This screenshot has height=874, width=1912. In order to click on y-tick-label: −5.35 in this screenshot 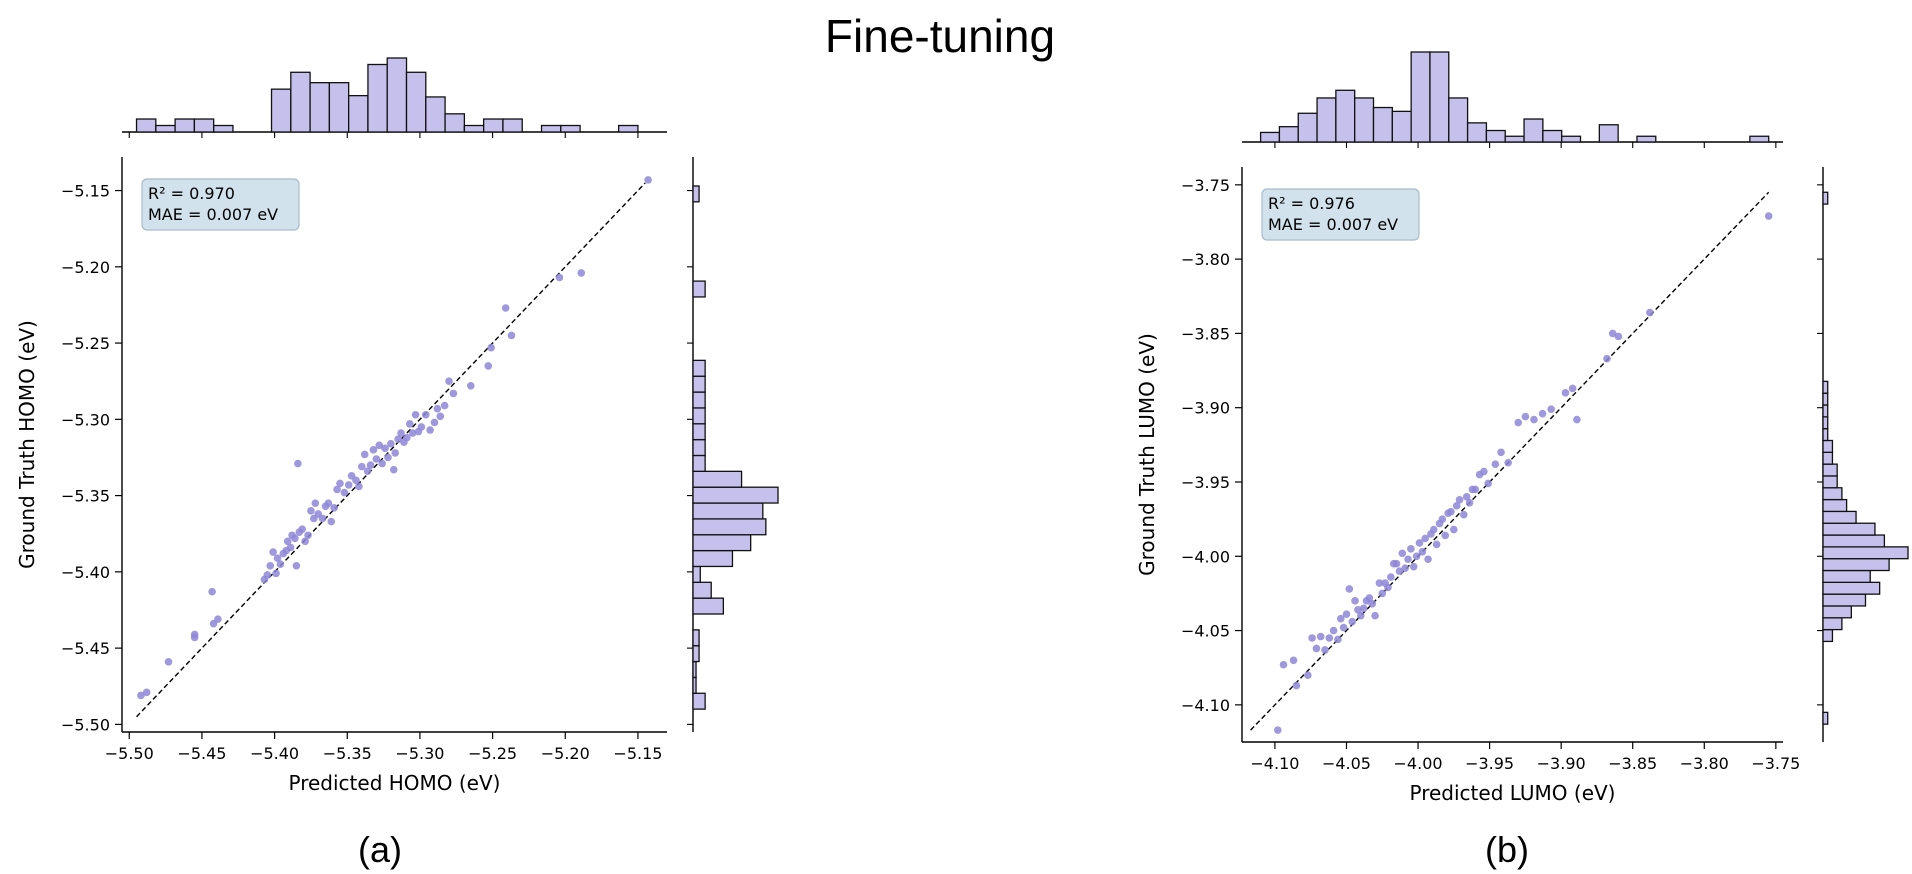, I will do `click(85, 496)`.